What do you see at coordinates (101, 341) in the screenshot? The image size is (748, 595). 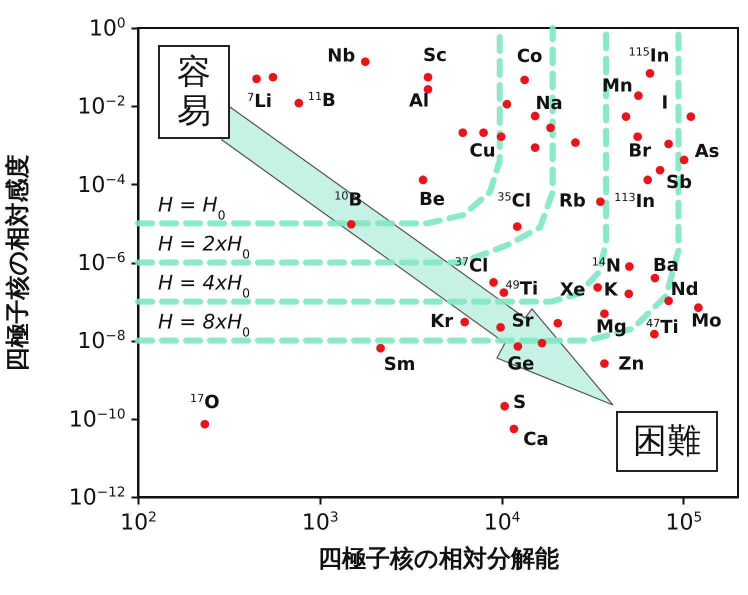 I see `y-tick-label: 10$^{−8}$` at bounding box center [101, 341].